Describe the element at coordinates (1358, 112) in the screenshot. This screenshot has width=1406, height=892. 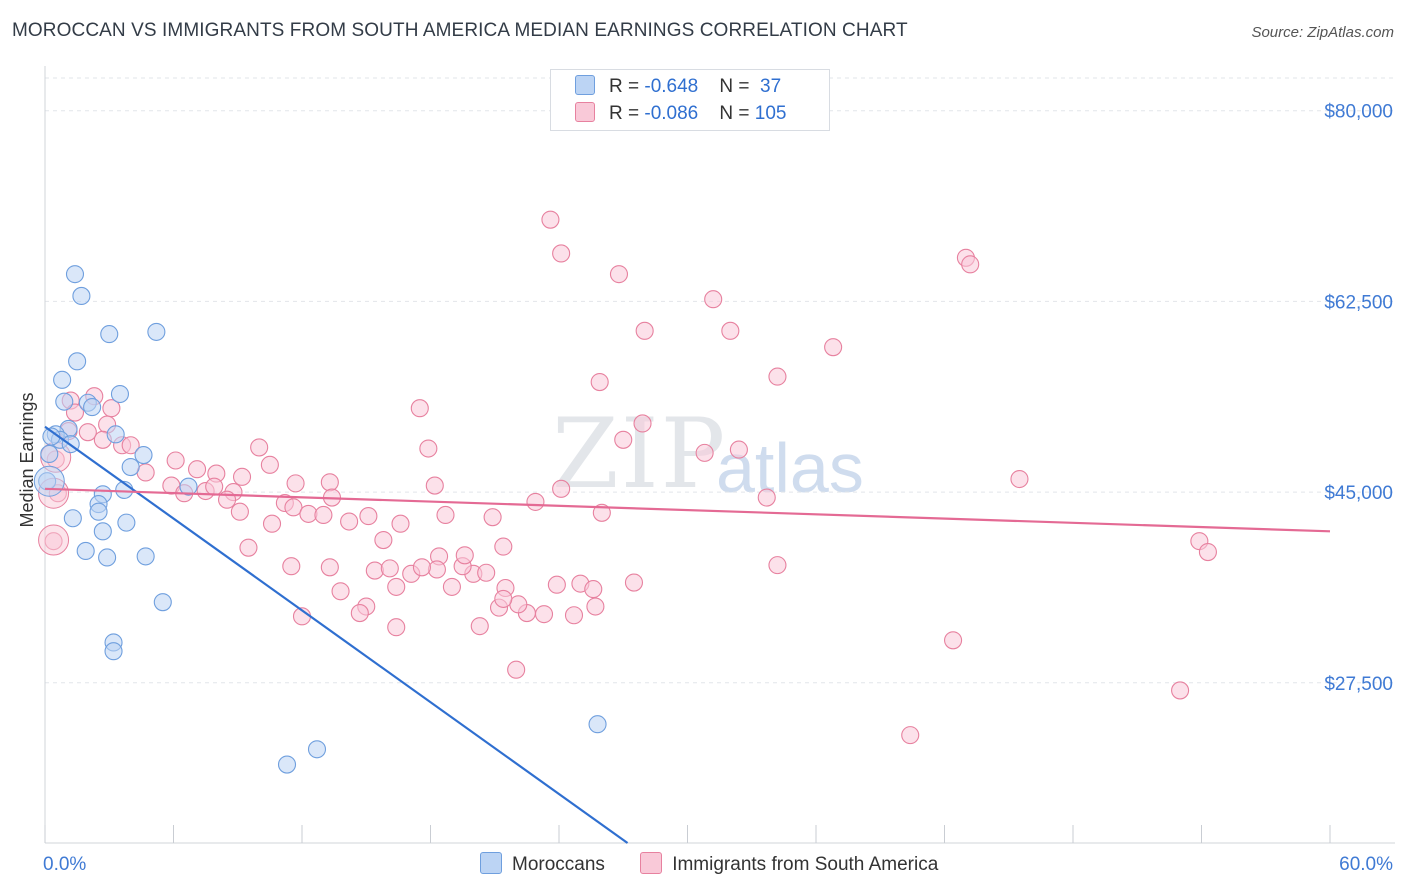
I see `y-tick-label: $80,000` at that location.